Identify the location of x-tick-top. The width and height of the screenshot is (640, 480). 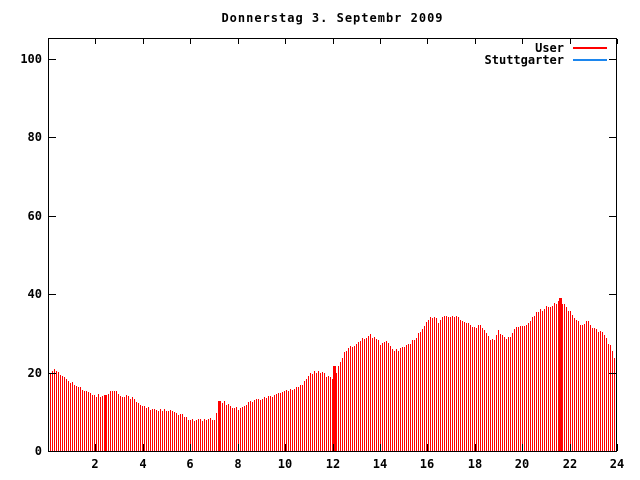
(190, 41).